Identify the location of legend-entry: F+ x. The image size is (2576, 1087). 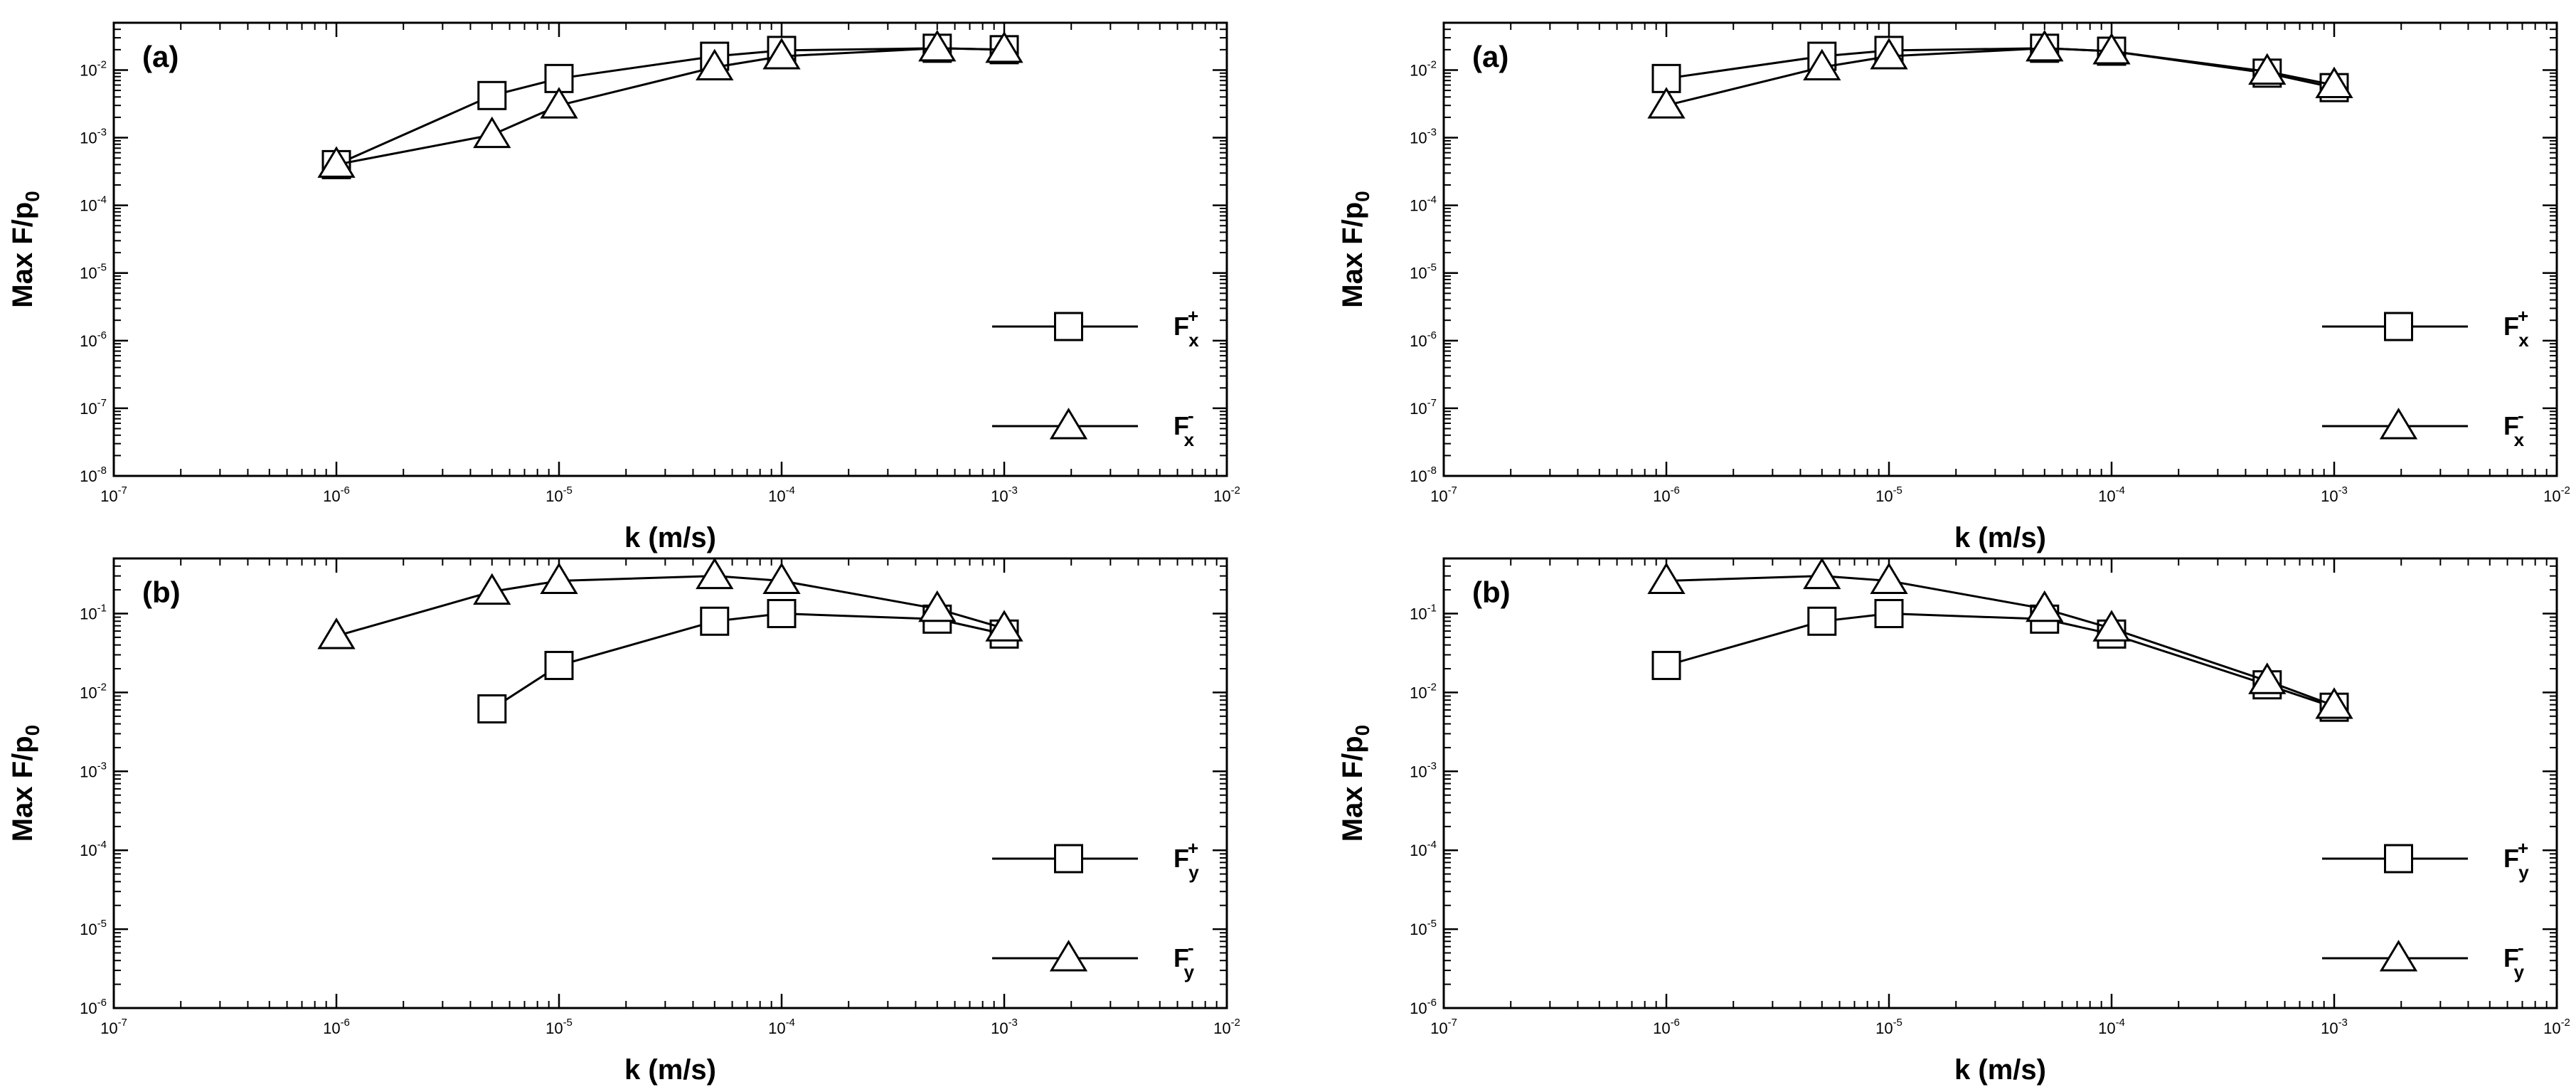
(1095, 328).